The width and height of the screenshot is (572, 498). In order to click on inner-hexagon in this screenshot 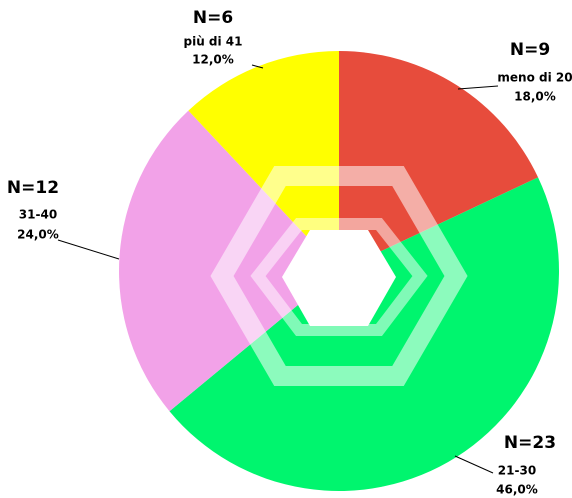, I will do `click(339, 278)`.